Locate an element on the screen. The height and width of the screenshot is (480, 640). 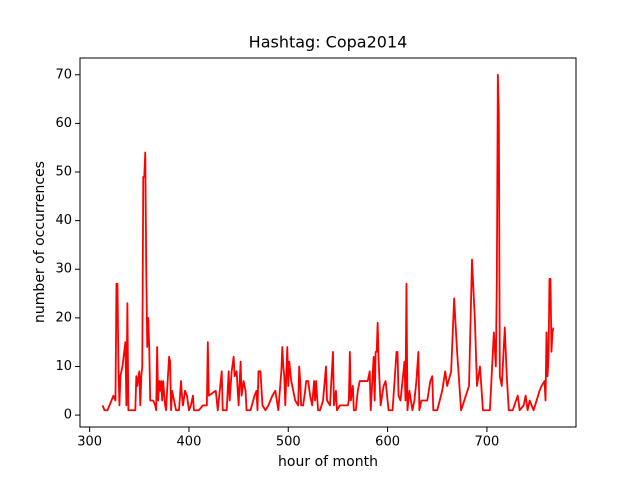
y-tick-label: 60 is located at coordinates (63, 123).